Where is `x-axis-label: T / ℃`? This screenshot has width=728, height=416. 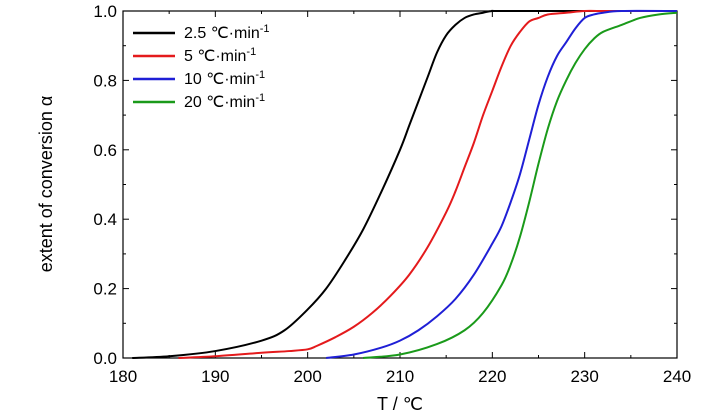 x-axis-label: T / ℃ is located at coordinates (400, 404).